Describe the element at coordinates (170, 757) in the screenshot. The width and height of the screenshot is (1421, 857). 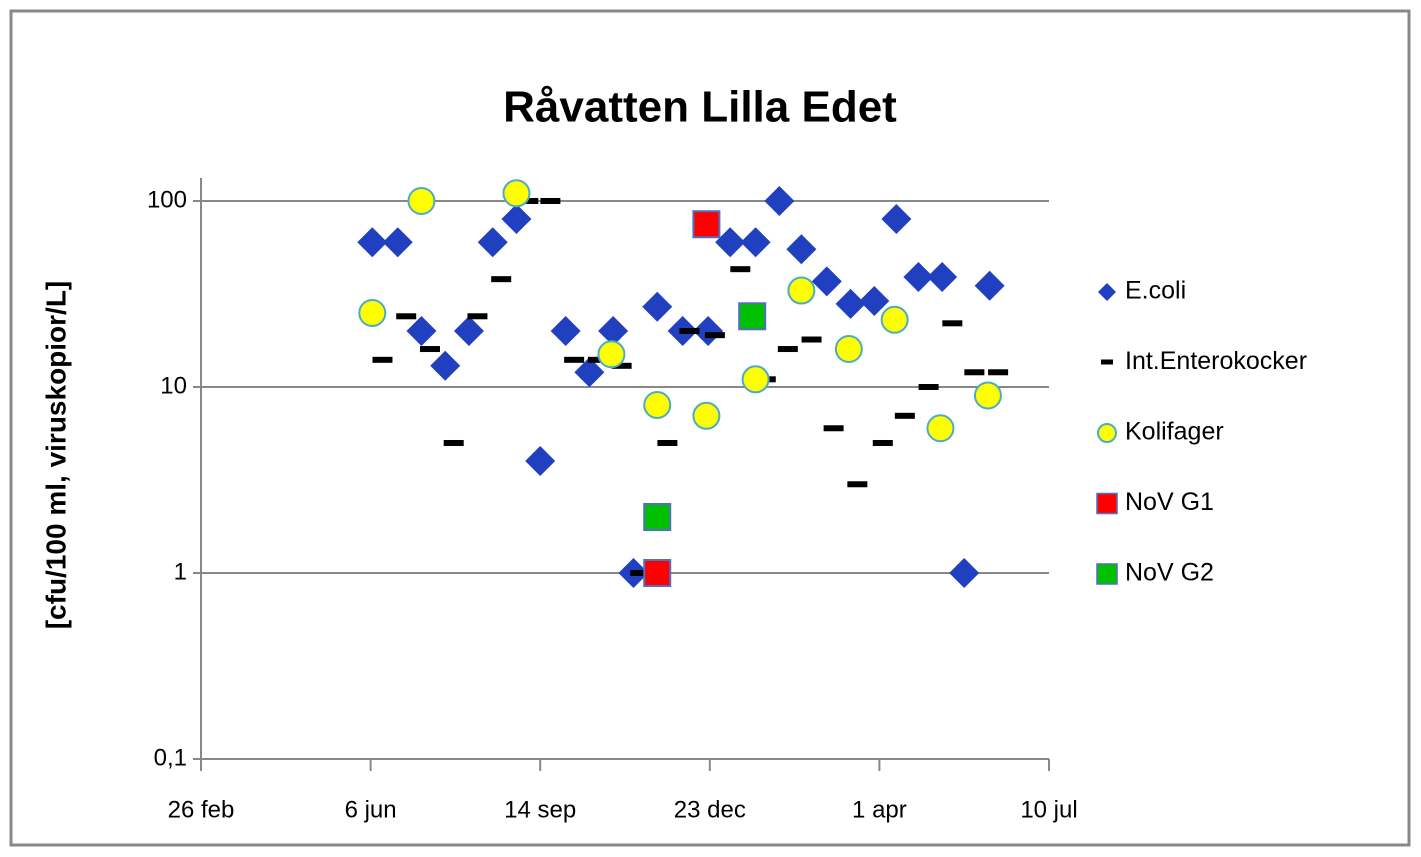
I see `y-tick-label: 0,1` at that location.